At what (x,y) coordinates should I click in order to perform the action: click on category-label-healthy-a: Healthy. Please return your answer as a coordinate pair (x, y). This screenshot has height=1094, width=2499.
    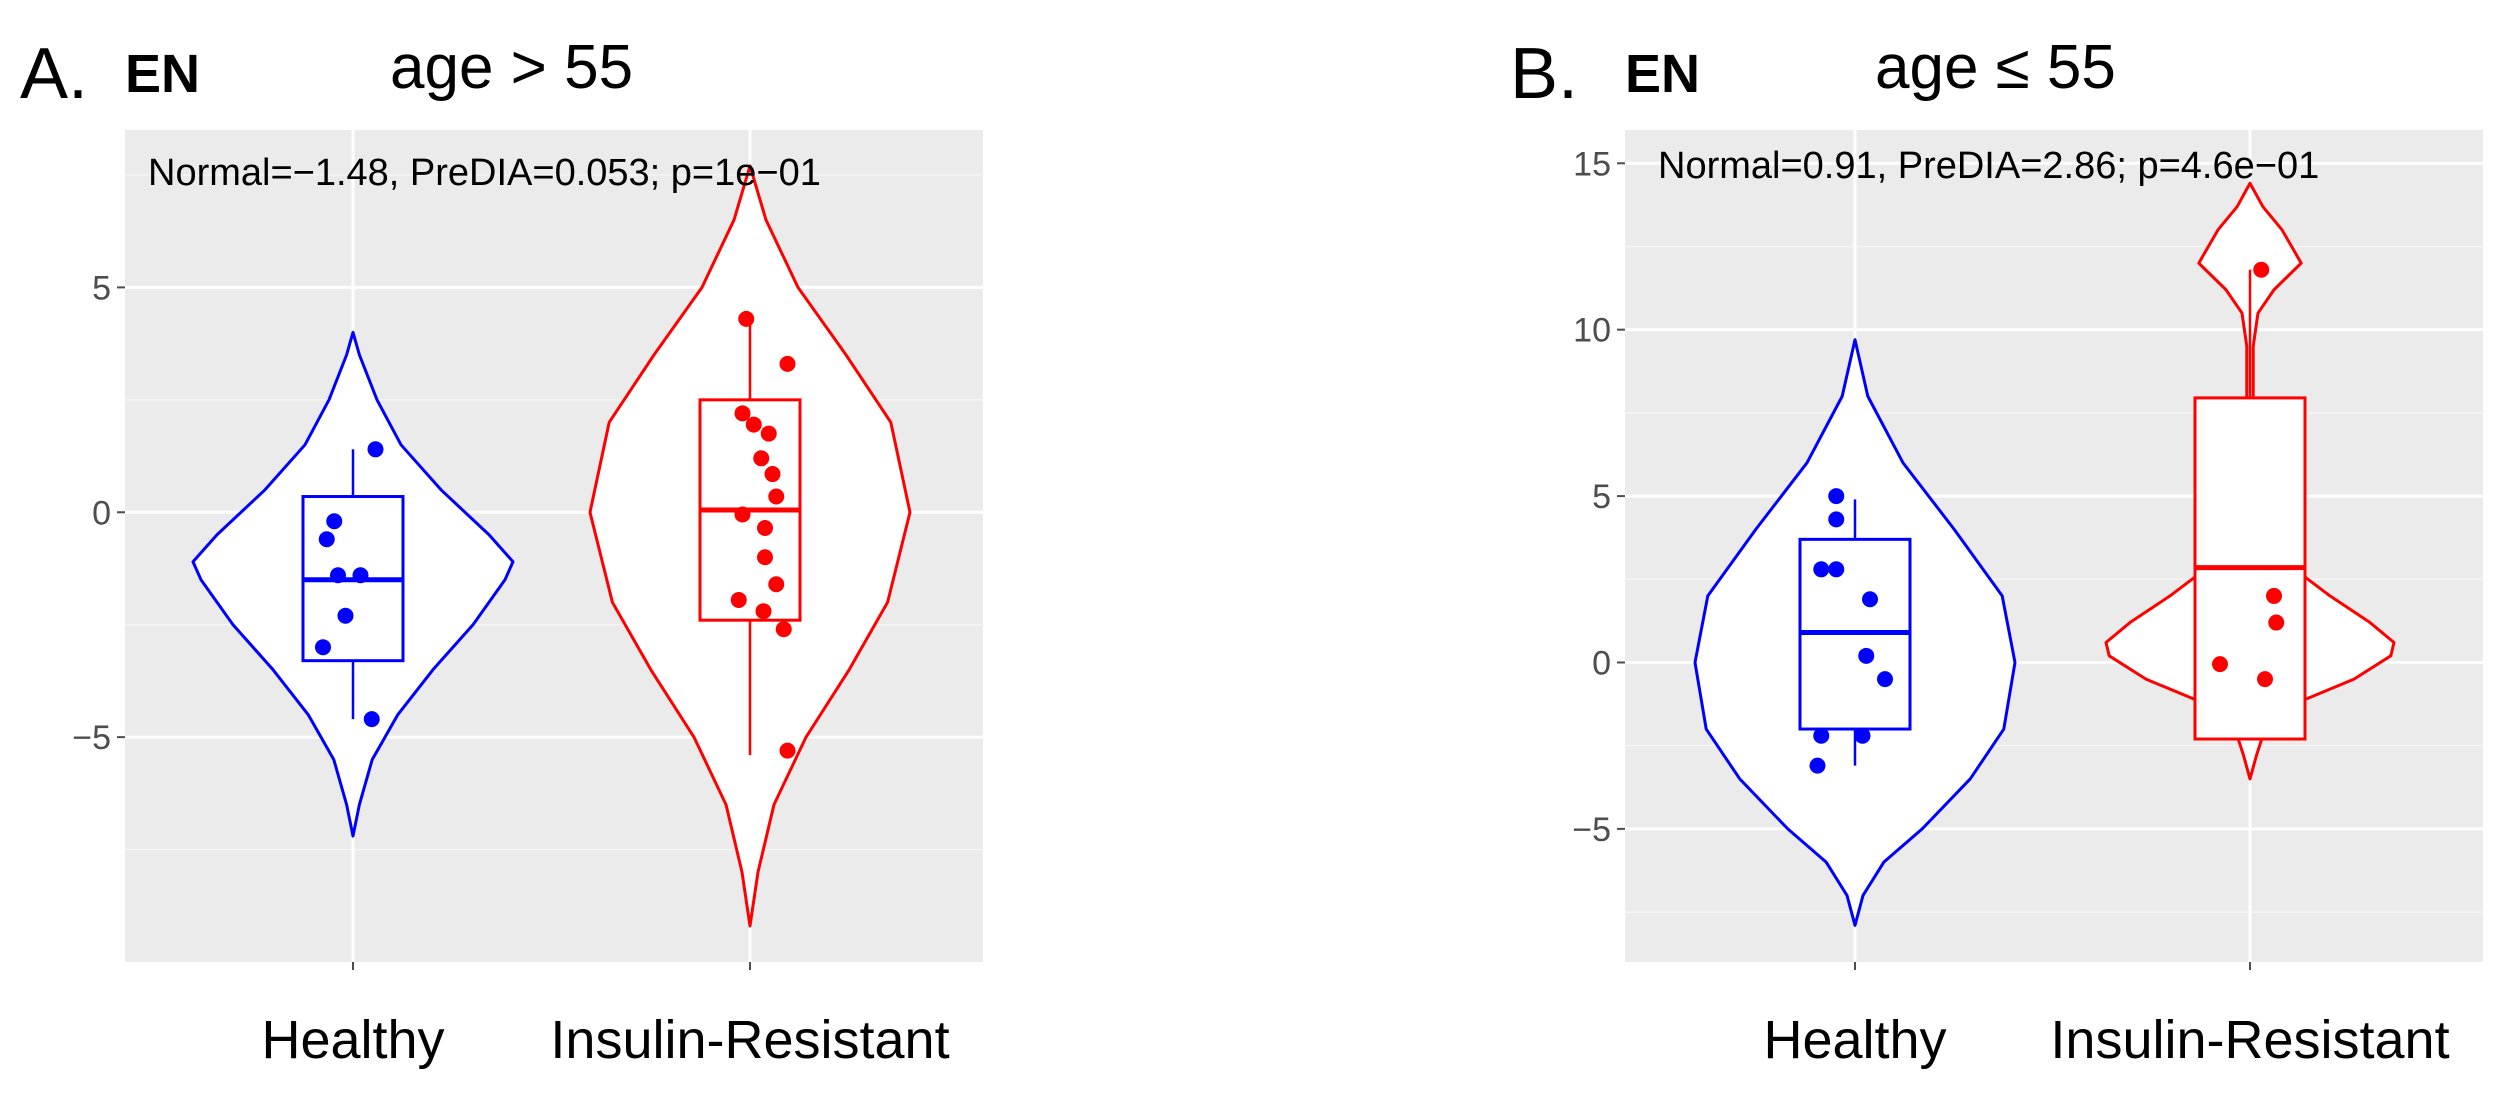
    Looking at the image, I should click on (352, 1040).